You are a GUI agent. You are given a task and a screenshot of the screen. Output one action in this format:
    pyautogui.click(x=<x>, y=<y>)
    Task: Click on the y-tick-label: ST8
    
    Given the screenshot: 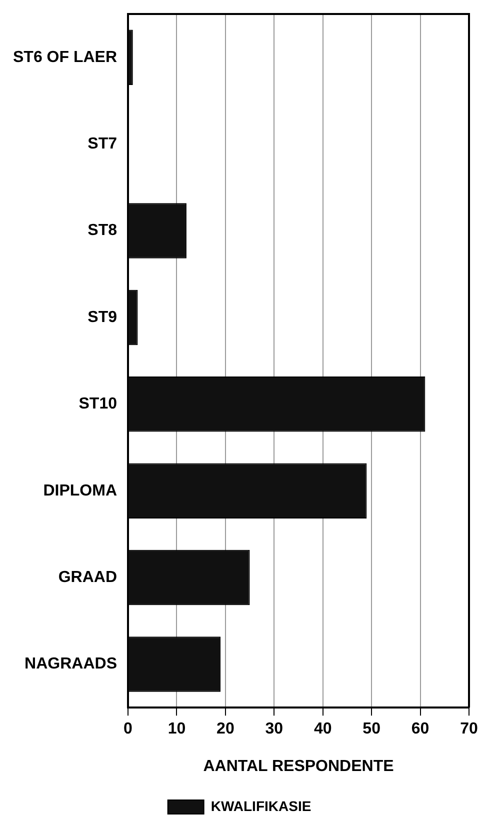 What is the action you would take?
    pyautogui.click(x=103, y=231)
    